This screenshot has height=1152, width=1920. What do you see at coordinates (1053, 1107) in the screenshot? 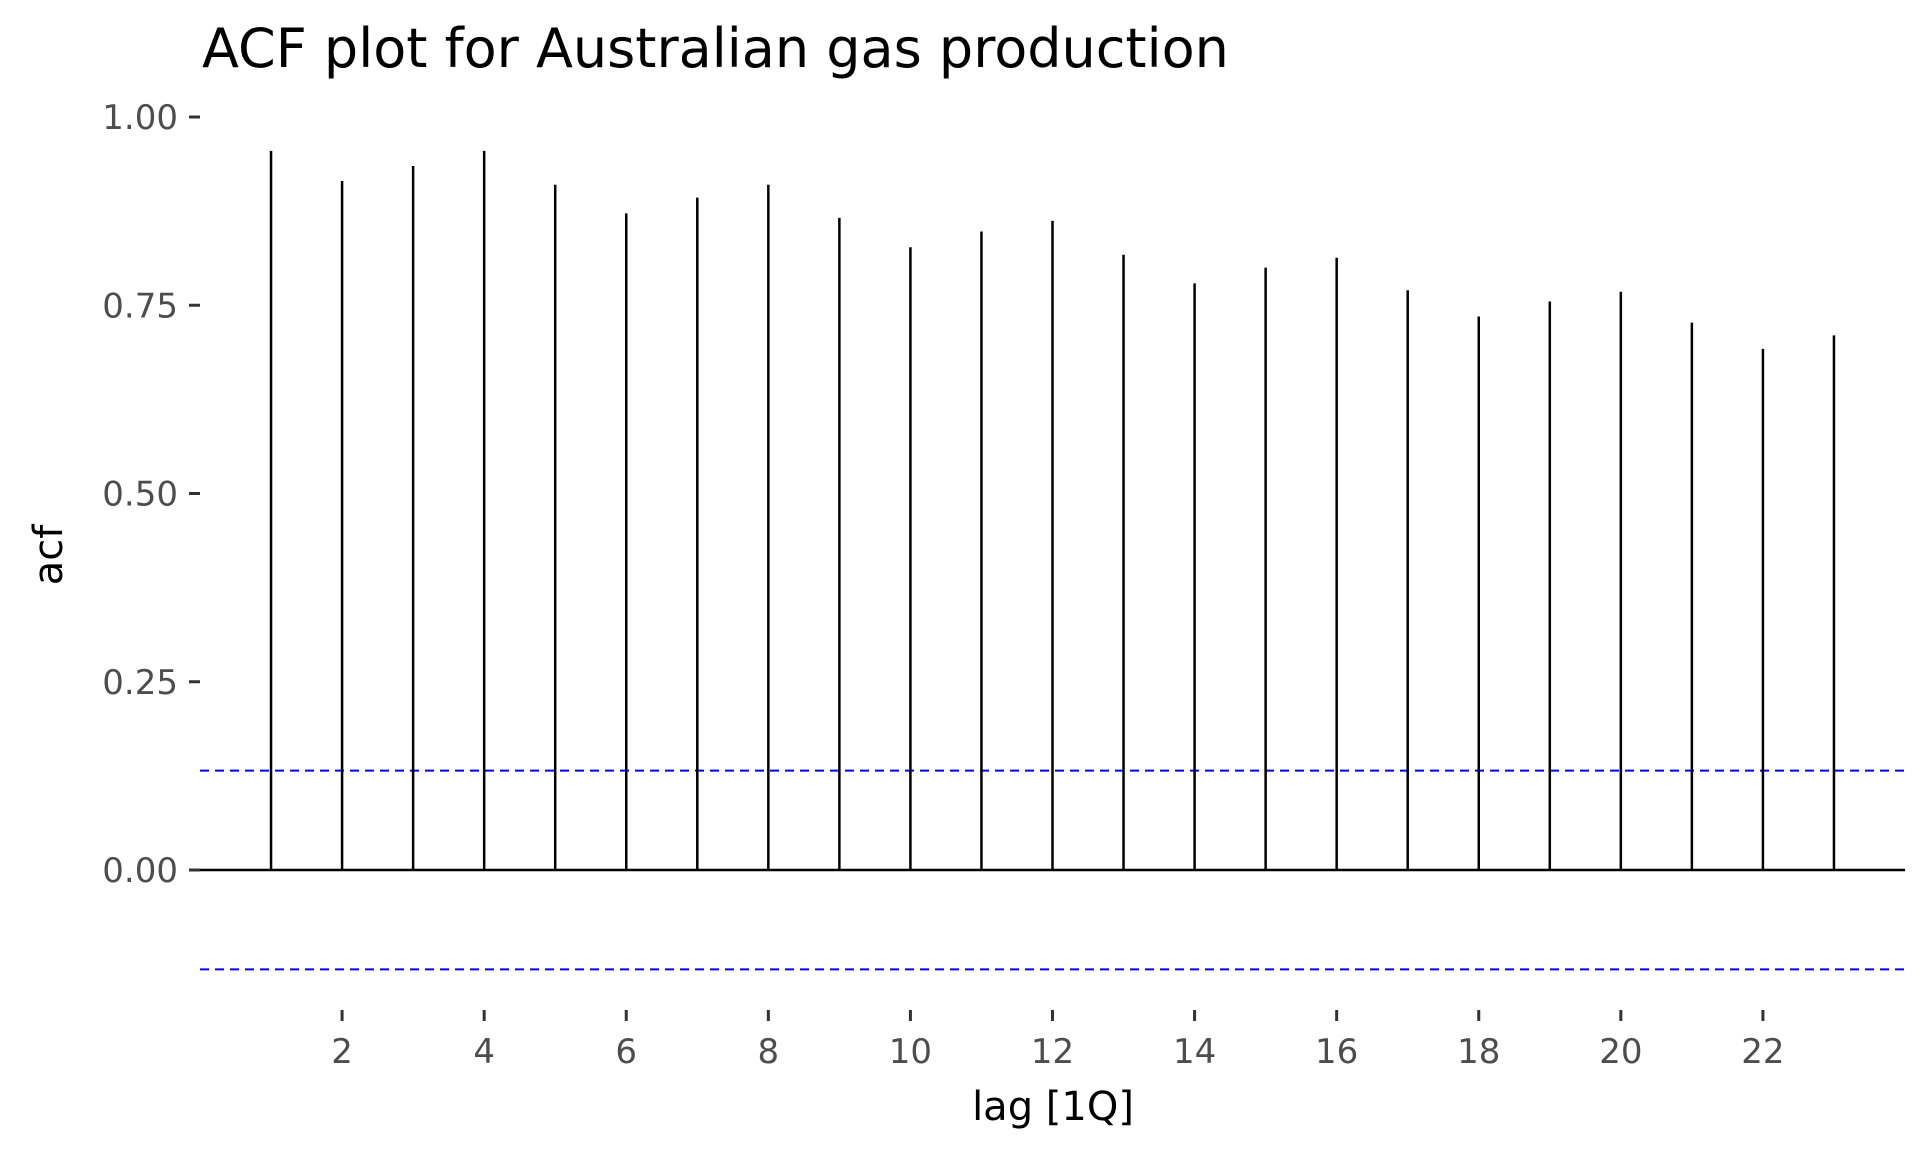
I see `x-axis-title: lag [1Q]` at bounding box center [1053, 1107].